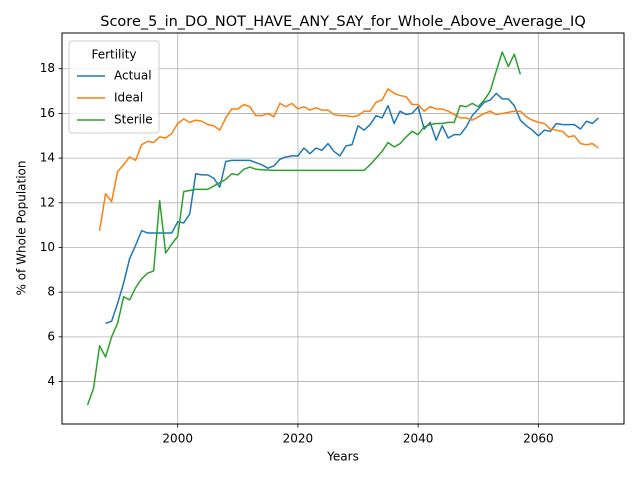  What do you see at coordinates (538, 439) in the screenshot?
I see `x-tick-label: 2060` at bounding box center [538, 439].